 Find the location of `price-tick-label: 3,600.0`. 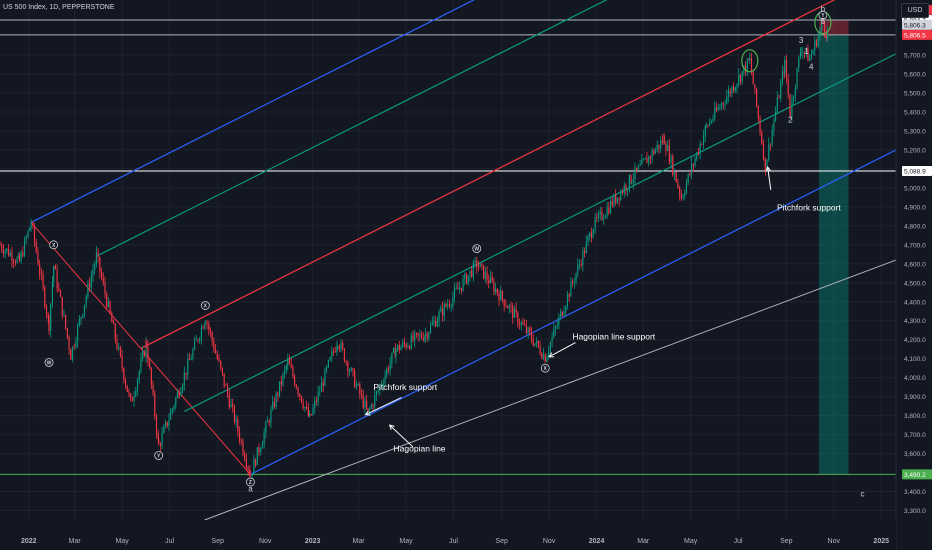

price-tick-label: 3,600.0 is located at coordinates (915, 454).